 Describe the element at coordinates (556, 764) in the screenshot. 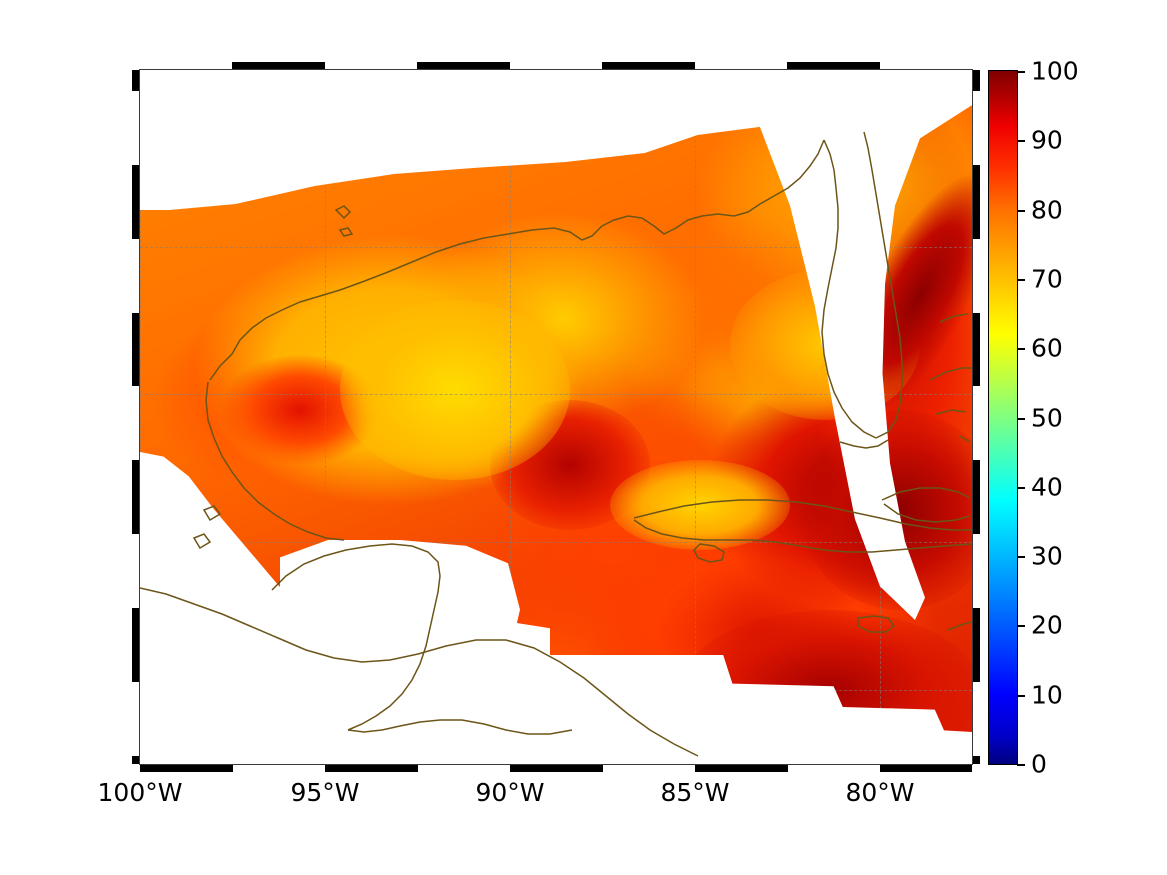

I see `axis-spine-bottom` at that location.